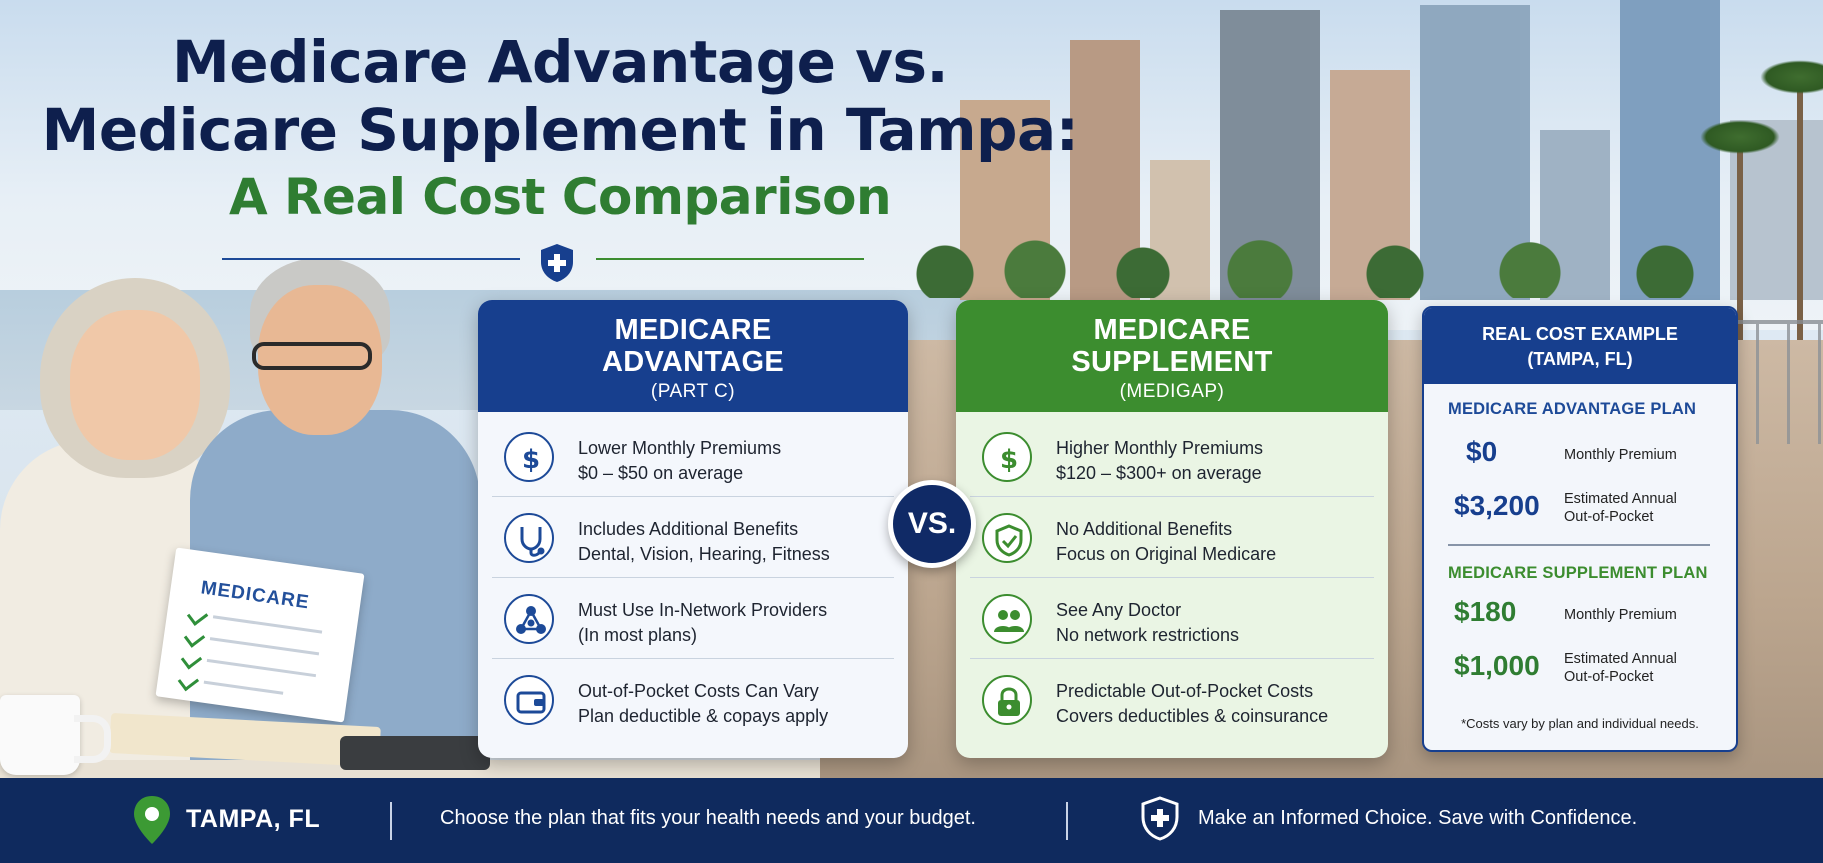 The height and width of the screenshot is (863, 1823). Describe the element at coordinates (661, 473) in the screenshot. I see `advantage-row-1-detail: $0 – $50 on average` at that location.